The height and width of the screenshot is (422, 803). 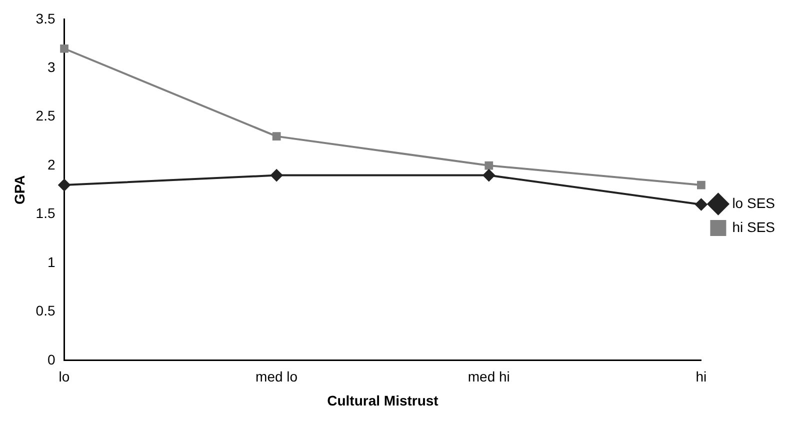 I want to click on y-tick-label: 0, so click(x=51, y=359).